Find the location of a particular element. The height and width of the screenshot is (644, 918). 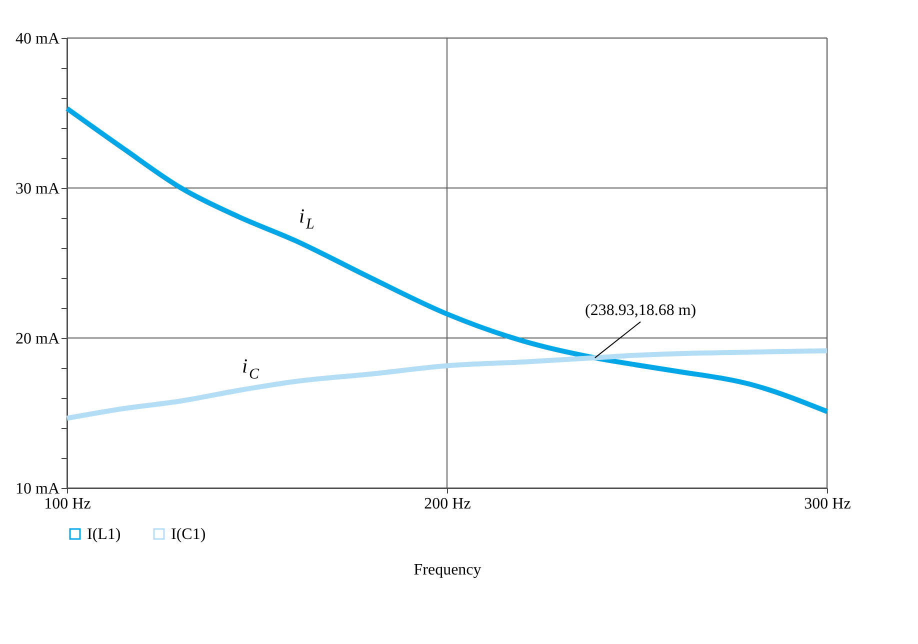

x-tick-label: 100 Hz is located at coordinates (67, 504).